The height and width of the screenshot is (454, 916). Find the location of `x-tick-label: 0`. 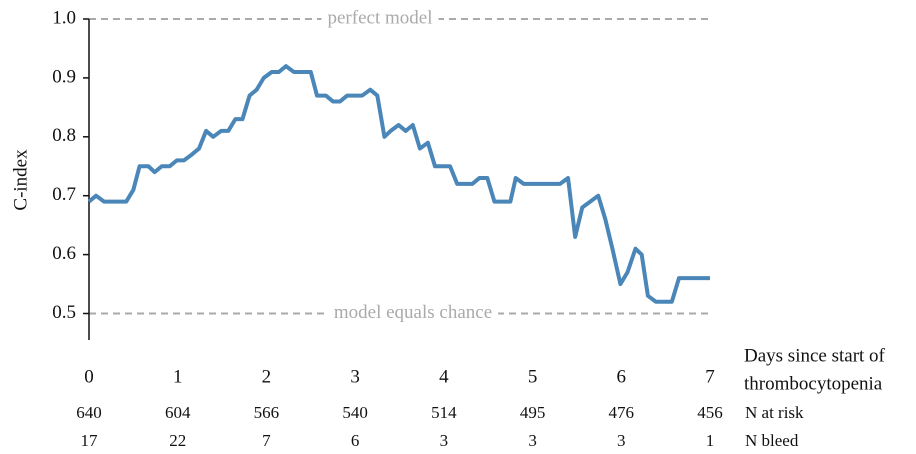

x-tick-label: 0 is located at coordinates (89, 376).